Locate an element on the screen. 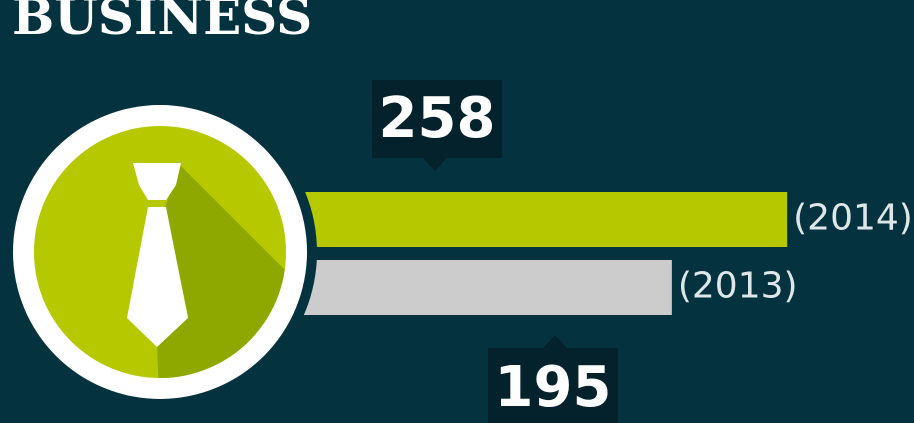 This screenshot has width=914, height=423. chart-title: BUSINESS is located at coordinates (162, 23).